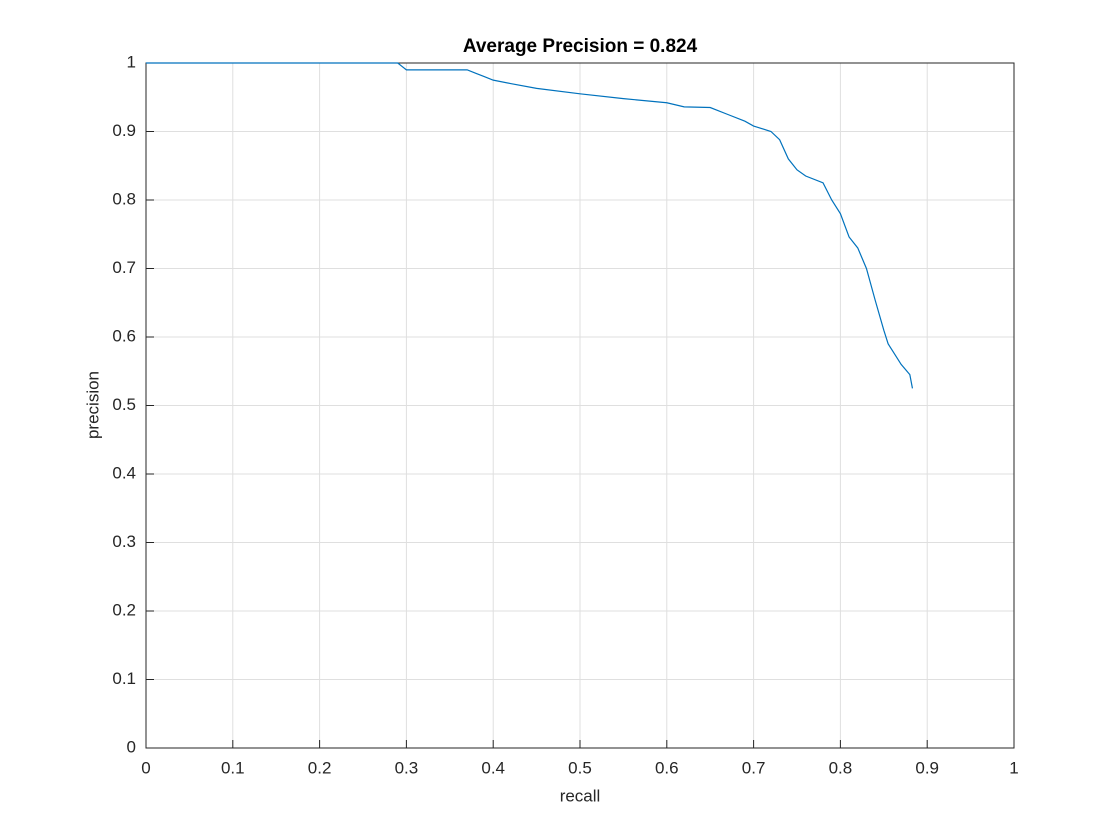 This screenshot has width=1120, height=840. I want to click on y-tick-label: 0.3, so click(124, 541).